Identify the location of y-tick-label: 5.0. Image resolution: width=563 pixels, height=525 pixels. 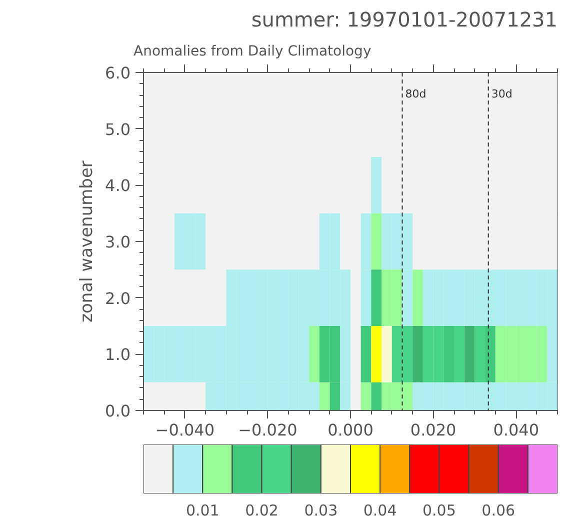
(118, 129).